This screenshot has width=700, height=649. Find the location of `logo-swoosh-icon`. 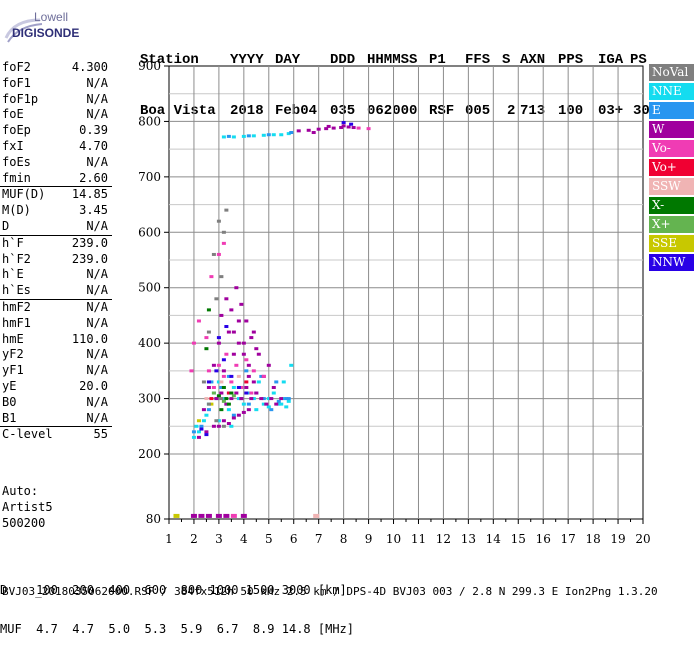

logo-swoosh-icon is located at coordinates (23, 30).